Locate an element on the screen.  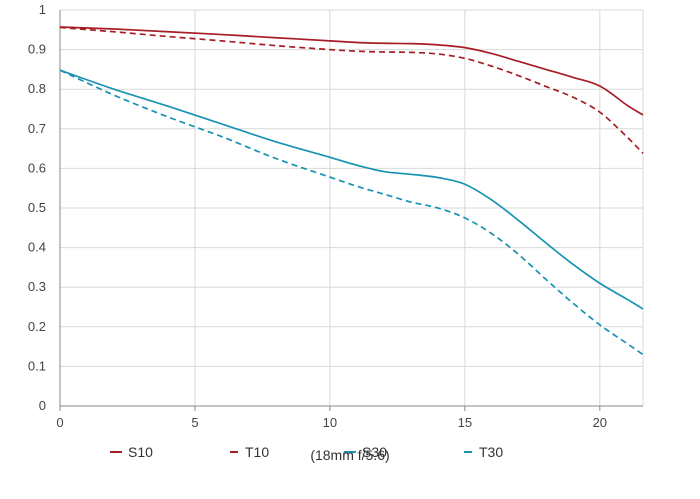
legend-label: S30 is located at coordinates (374, 452).